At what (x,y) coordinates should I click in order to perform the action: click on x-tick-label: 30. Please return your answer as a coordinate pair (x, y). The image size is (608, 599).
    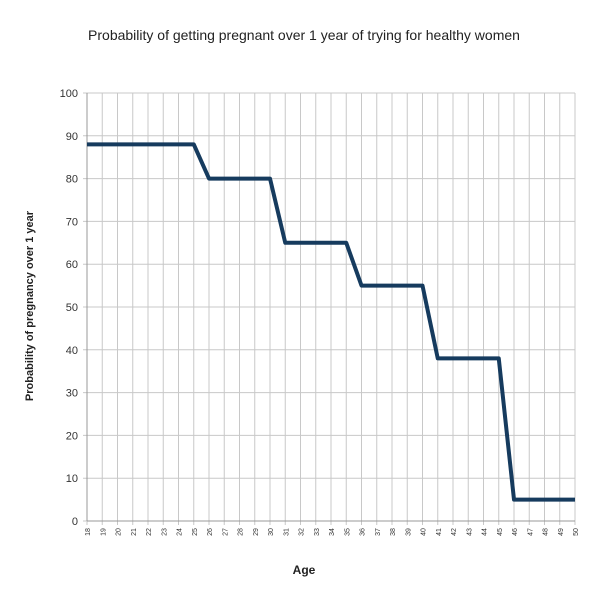
    Looking at the image, I should click on (271, 532).